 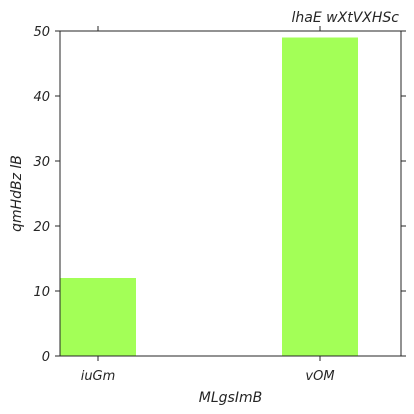 What do you see at coordinates (46, 357) in the screenshot?
I see `y-tick-label: 0` at bounding box center [46, 357].